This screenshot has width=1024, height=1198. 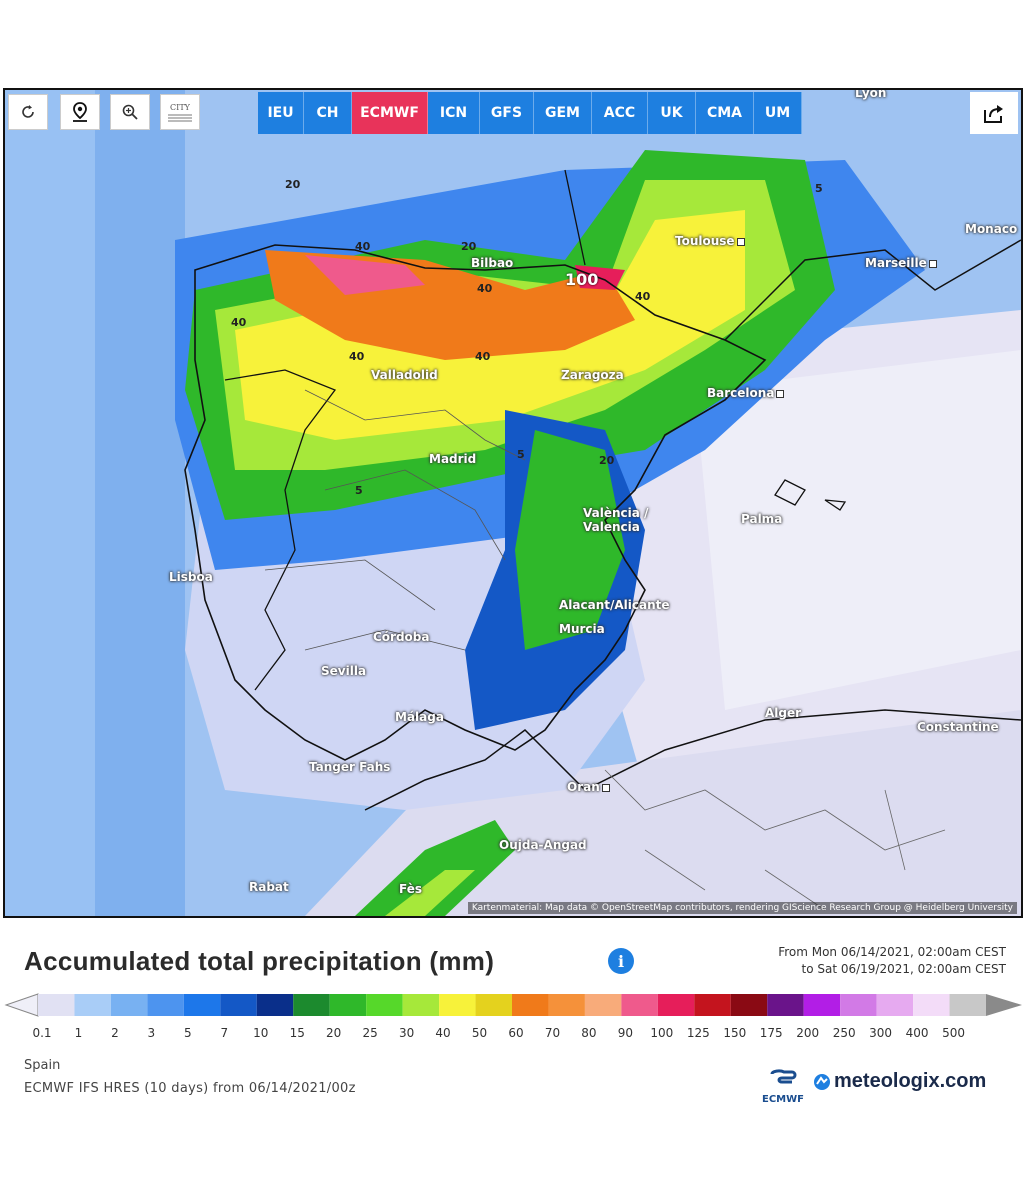 I want to click on city-label: València / Valencia, so click(x=616, y=520).